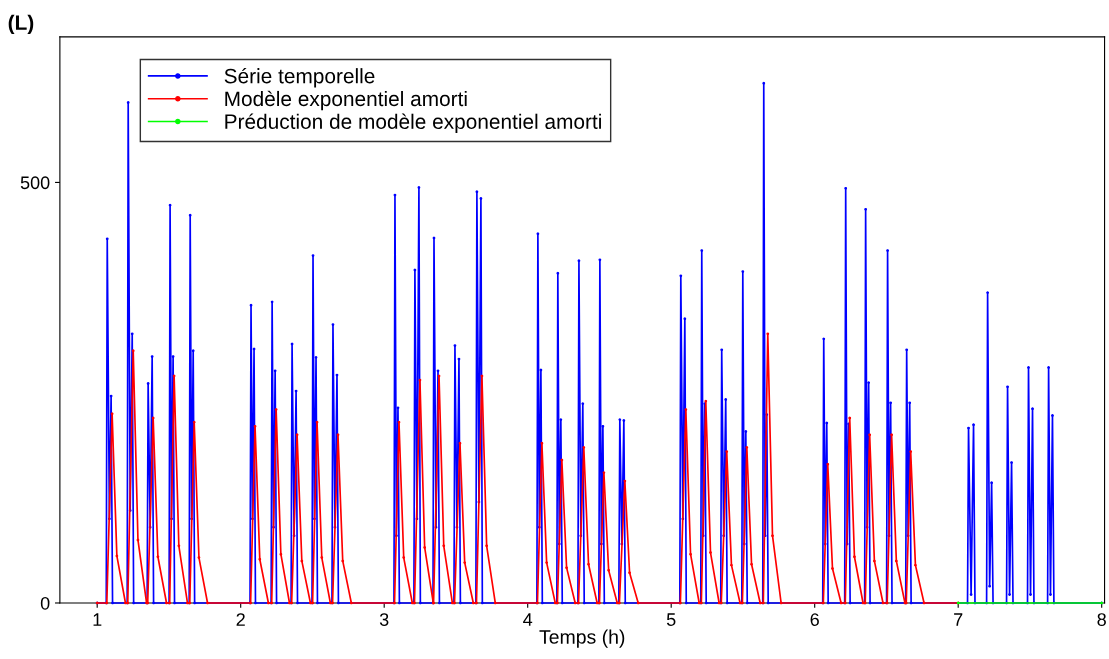 The width and height of the screenshot is (1109, 659). Describe the element at coordinates (528, 619) in the screenshot. I see `x-tick-label: 4` at that location.